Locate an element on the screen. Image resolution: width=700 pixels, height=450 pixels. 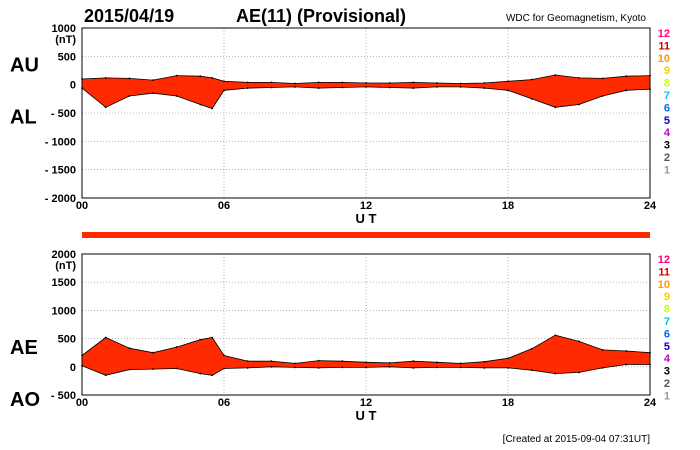
y-unit-label: (nT) is located at coordinates (65, 40).